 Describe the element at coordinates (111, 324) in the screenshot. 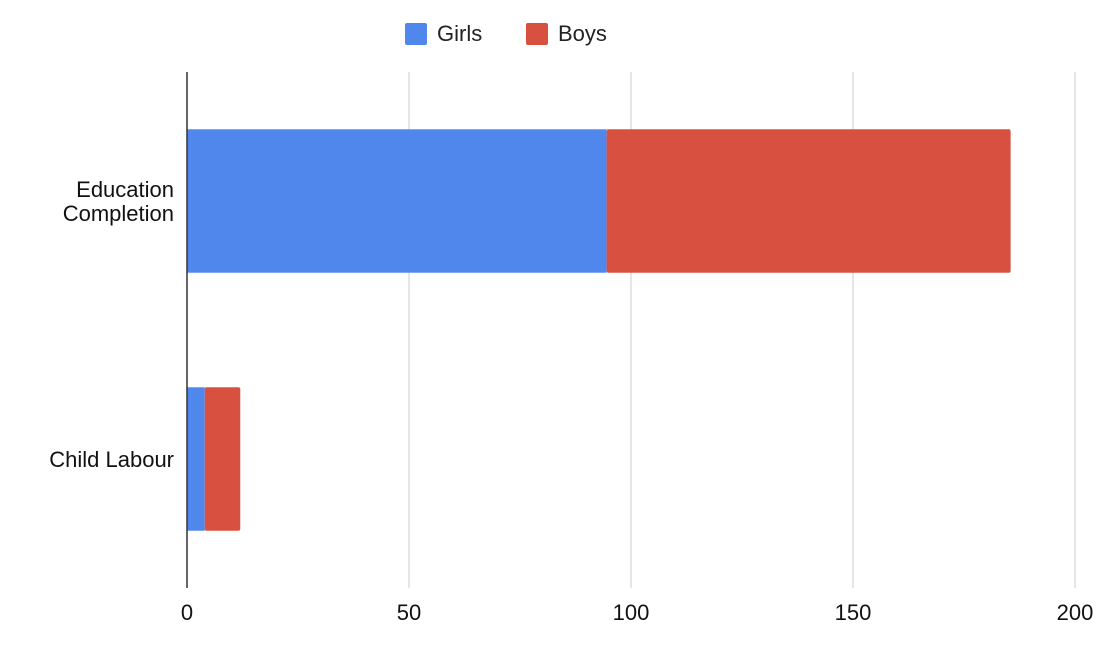

I see `category-labels: Education Completion Child Labour` at that location.